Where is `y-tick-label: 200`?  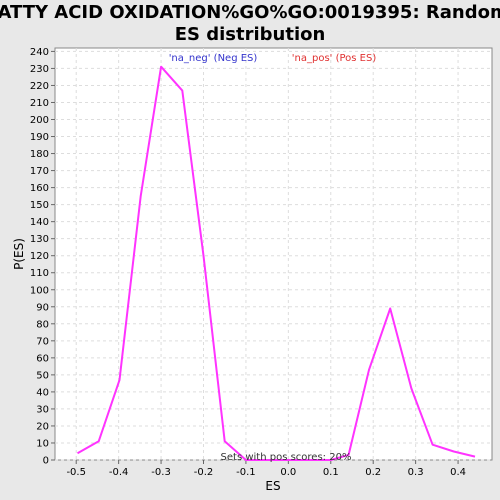 y-tick-label: 200 is located at coordinates (39, 120).